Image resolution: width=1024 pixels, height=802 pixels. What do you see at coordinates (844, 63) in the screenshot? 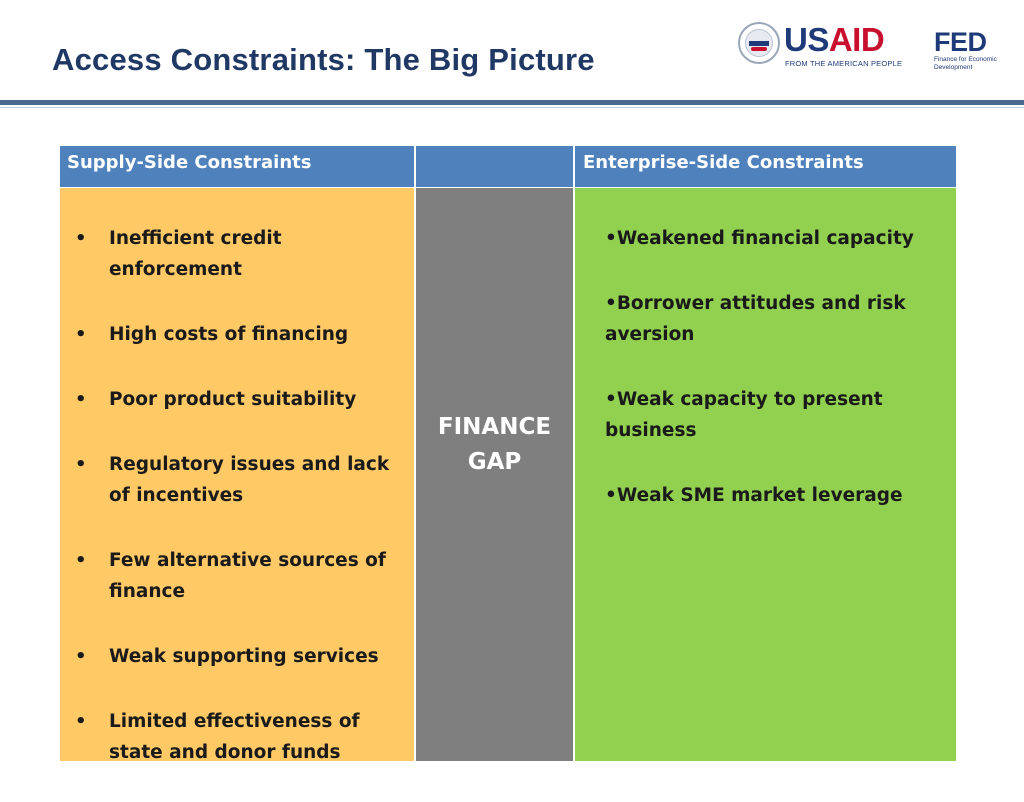
I see `usaid-tagline: FROM THE AMERICAN PEOPLE` at bounding box center [844, 63].